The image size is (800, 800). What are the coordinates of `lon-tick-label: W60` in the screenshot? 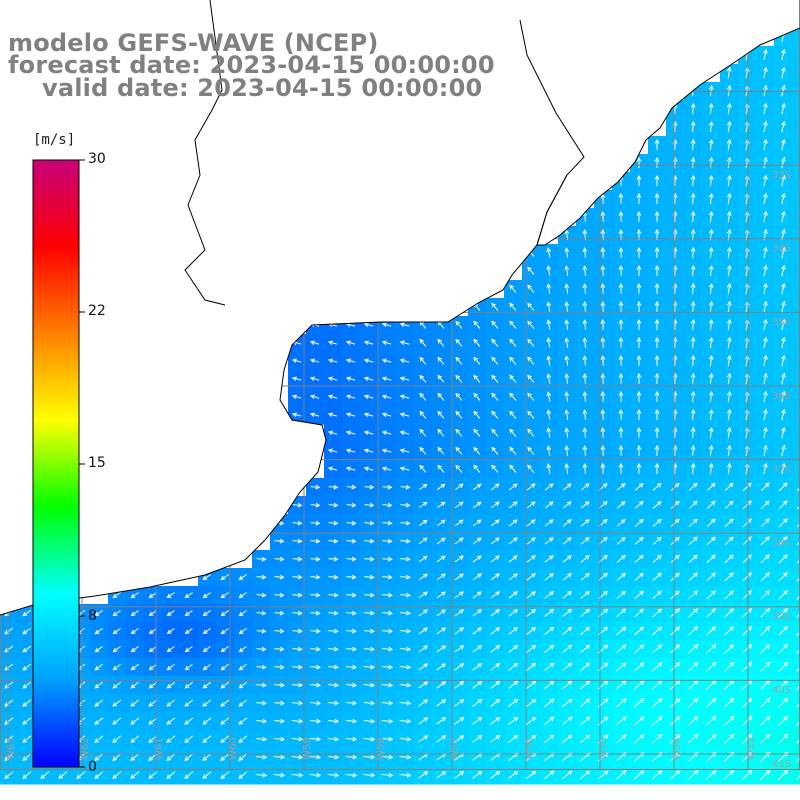 It's located at (233, 748).